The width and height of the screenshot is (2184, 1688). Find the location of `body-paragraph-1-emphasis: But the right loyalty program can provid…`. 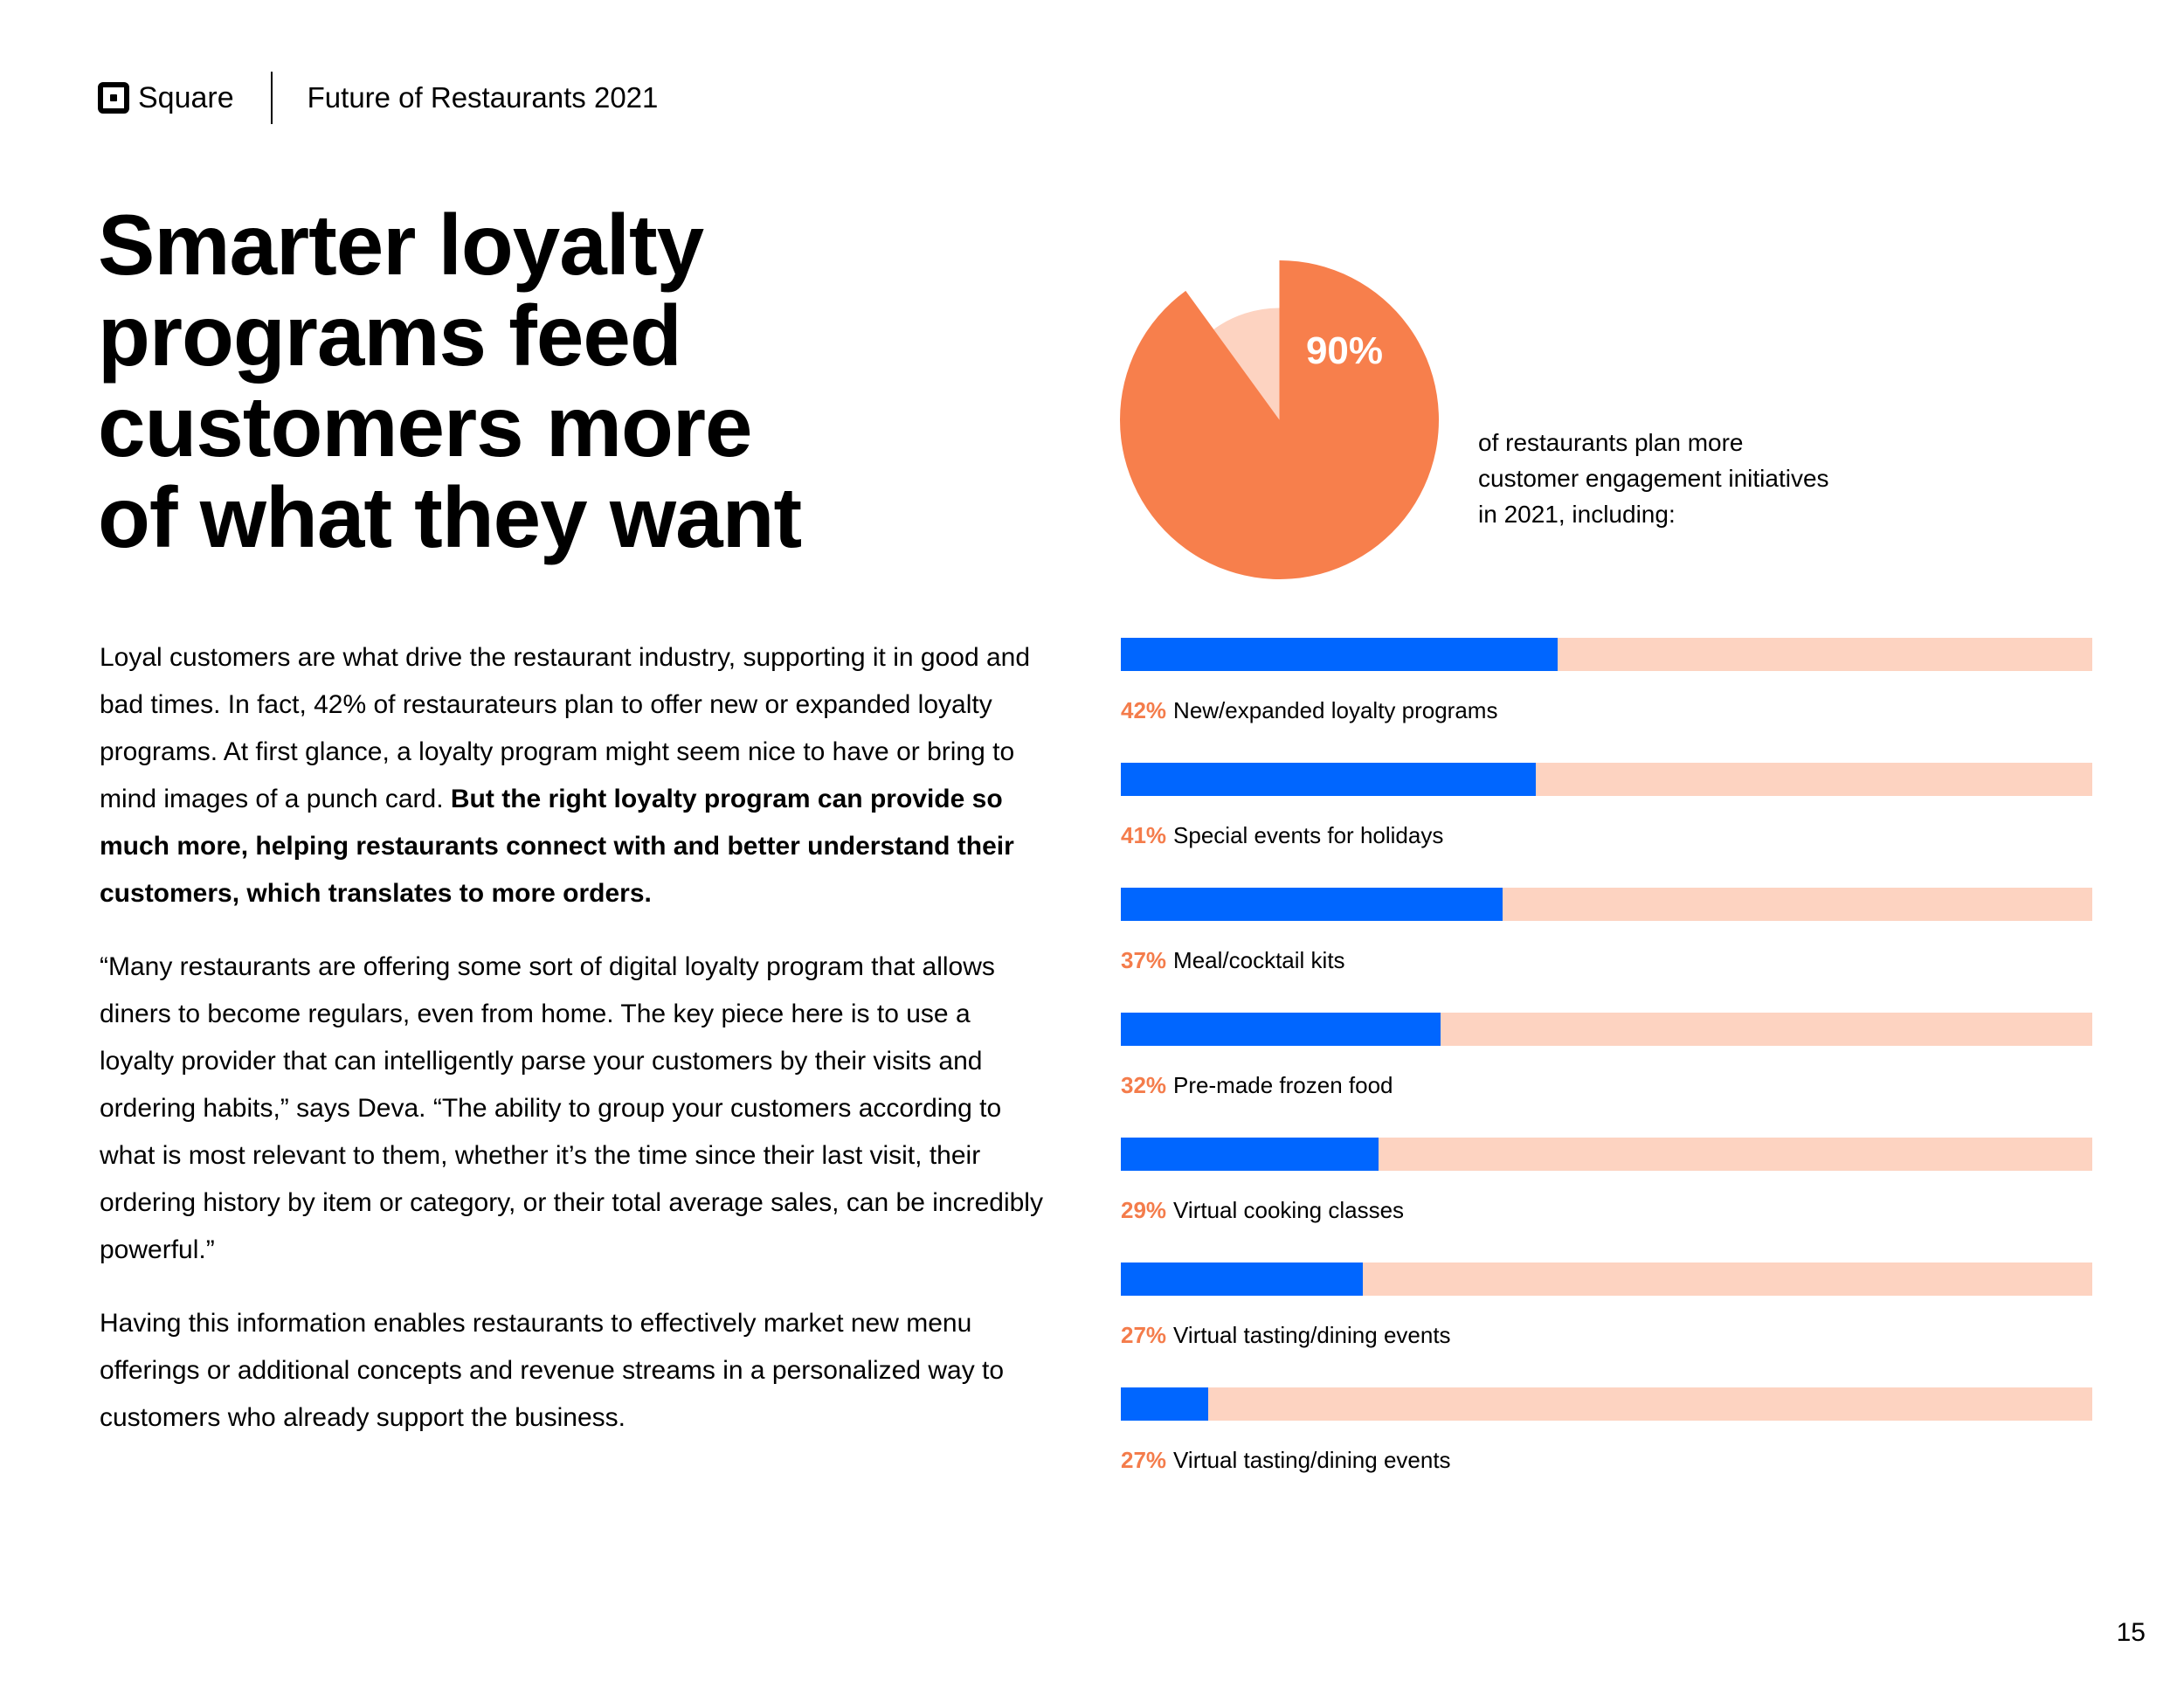

body-paragraph-1-emphasis: But the right loyalty program can provid… is located at coordinates (557, 846).